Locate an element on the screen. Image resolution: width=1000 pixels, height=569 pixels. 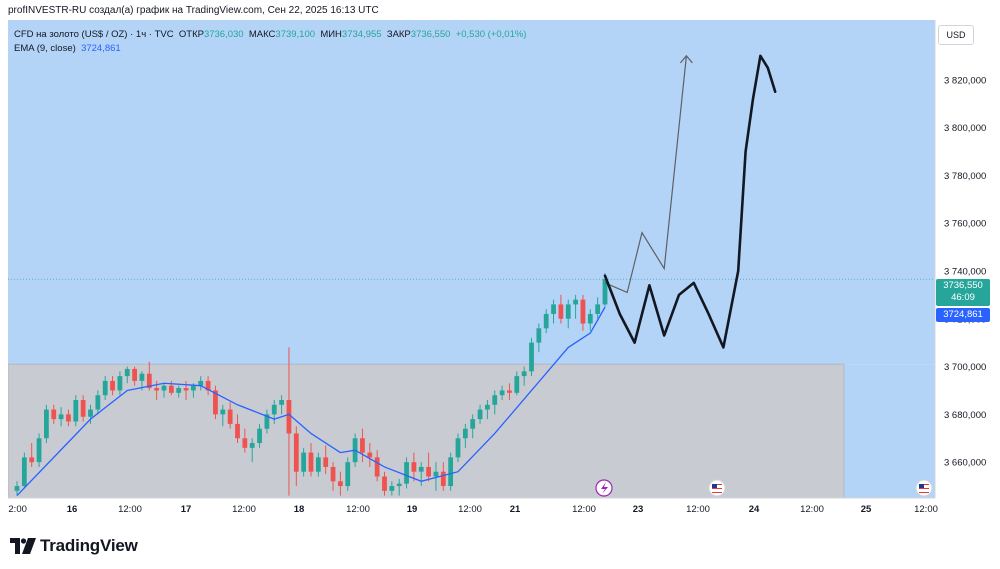
y-tick-label: 3 760,000 is located at coordinates (965, 224).